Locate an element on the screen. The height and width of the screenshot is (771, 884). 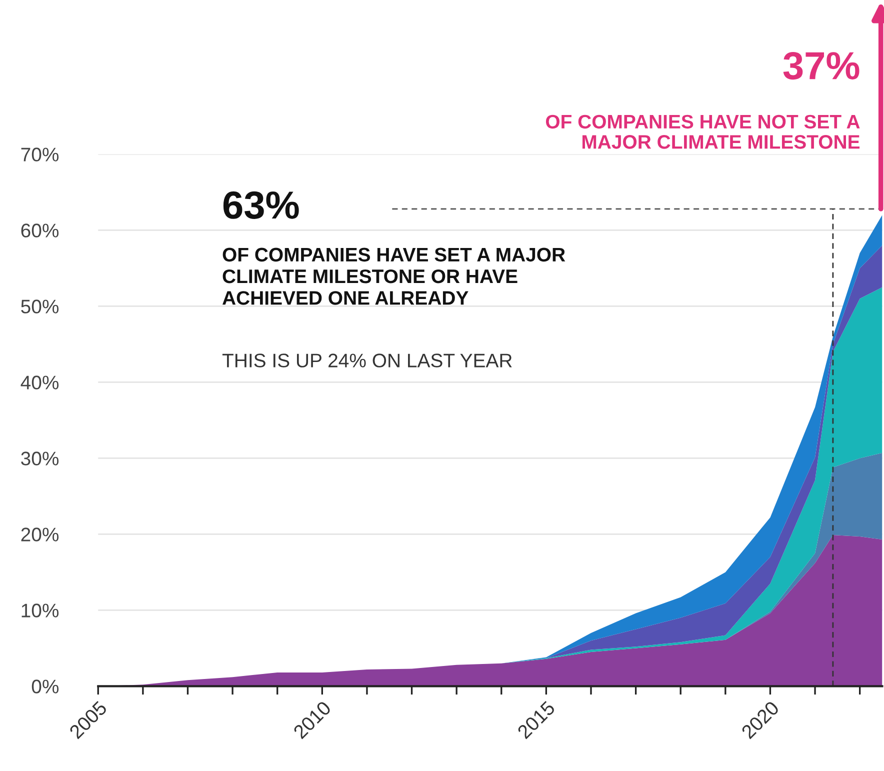
y-tick-label: 0% is located at coordinates (45, 687).